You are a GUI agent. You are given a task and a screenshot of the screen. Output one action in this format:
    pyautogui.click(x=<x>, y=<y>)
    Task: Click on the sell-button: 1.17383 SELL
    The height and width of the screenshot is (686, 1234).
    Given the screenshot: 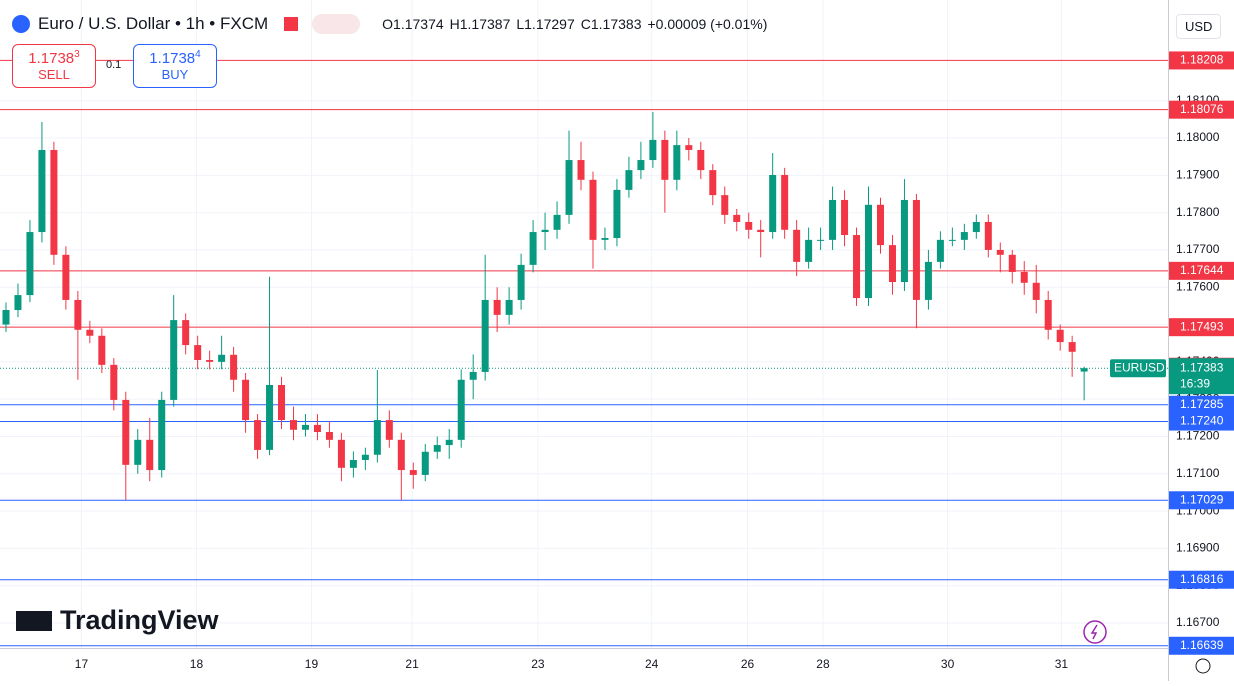 What is the action you would take?
    pyautogui.click(x=54, y=66)
    